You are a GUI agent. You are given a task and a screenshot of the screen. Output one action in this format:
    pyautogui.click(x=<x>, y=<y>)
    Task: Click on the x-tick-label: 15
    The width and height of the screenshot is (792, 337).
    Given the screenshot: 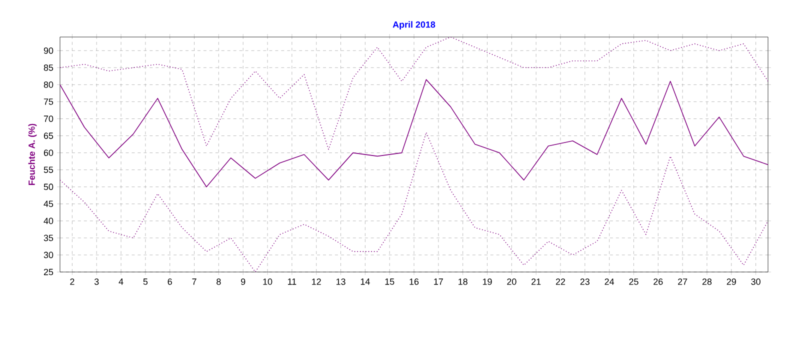 What is the action you would take?
    pyautogui.click(x=389, y=281)
    